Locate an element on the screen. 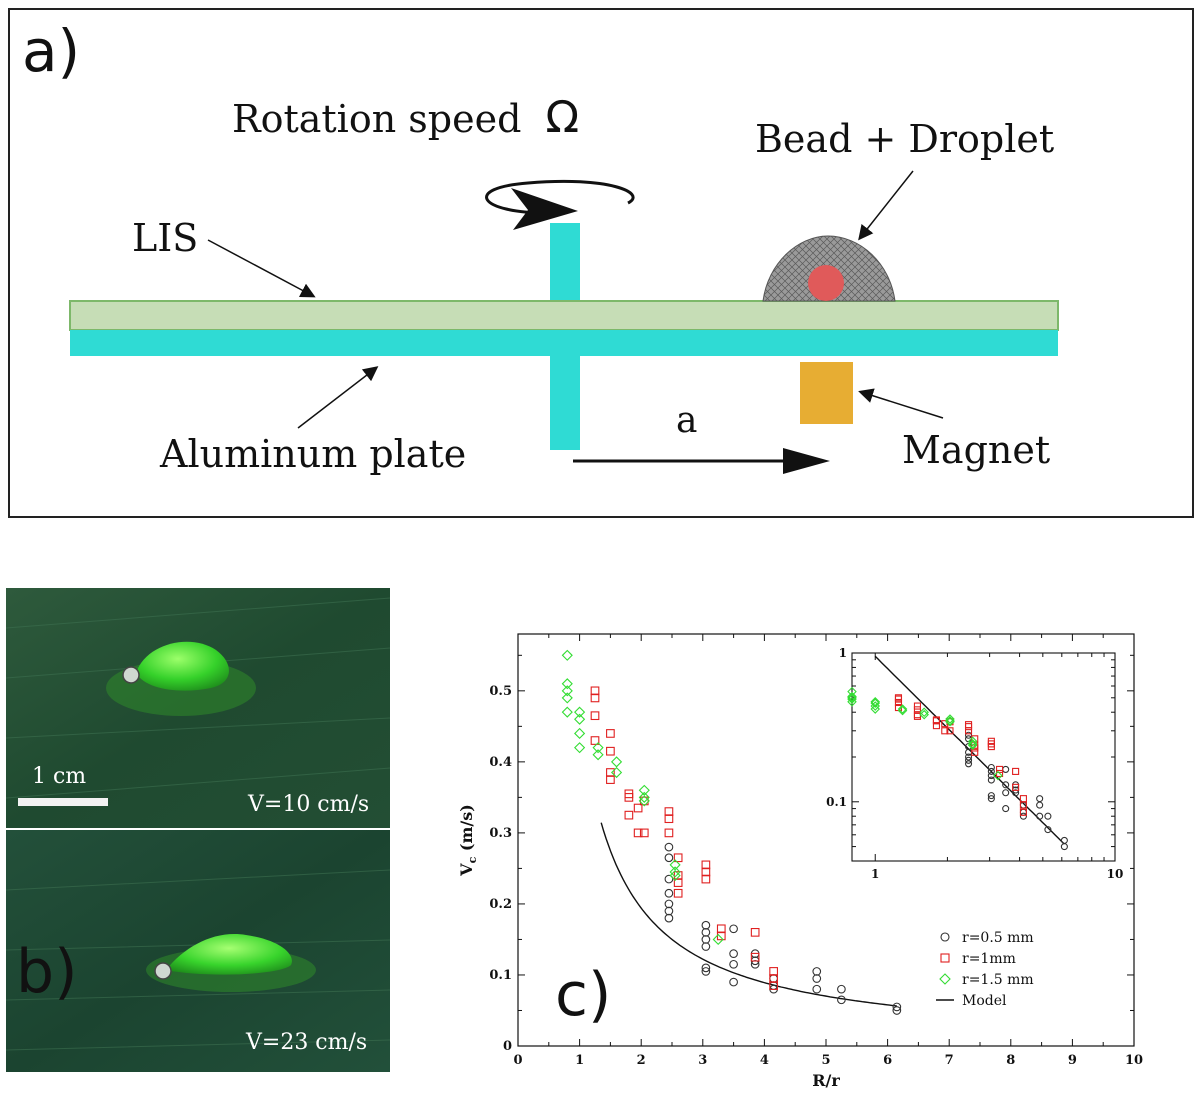  photo-bottom: b) V=23 cm/s is located at coordinates (198, 951).